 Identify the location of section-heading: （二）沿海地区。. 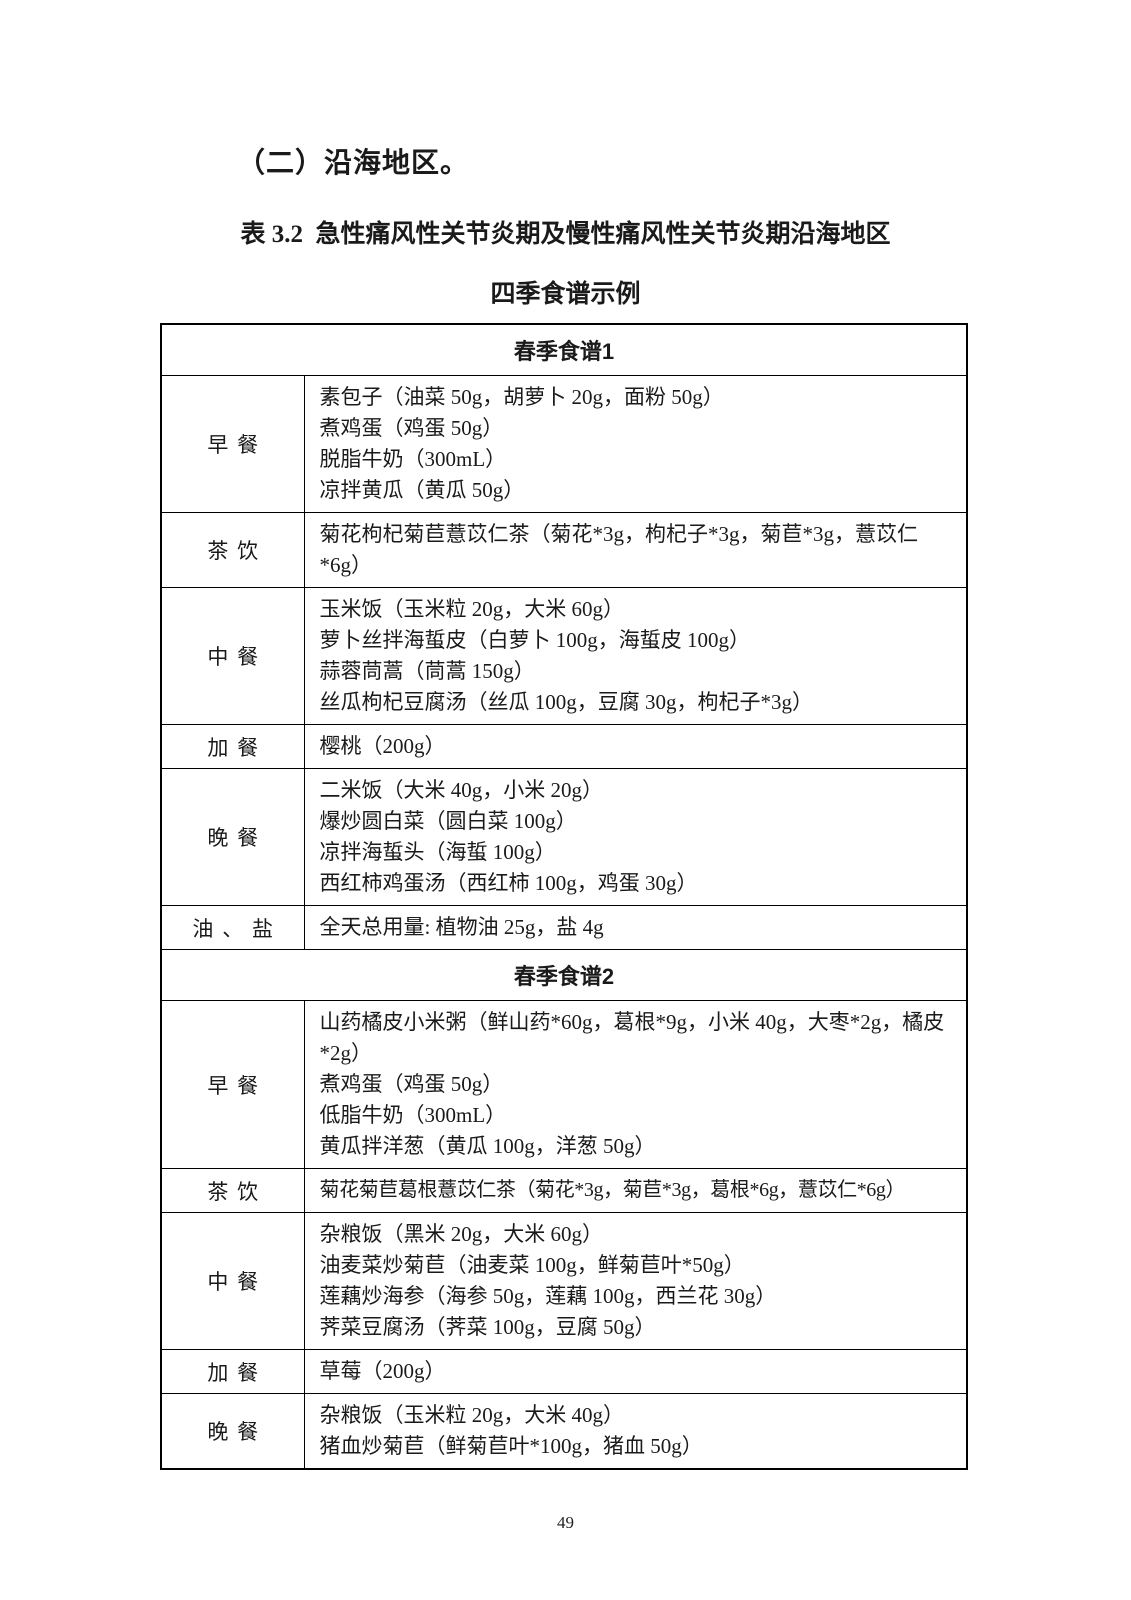
(353, 163).